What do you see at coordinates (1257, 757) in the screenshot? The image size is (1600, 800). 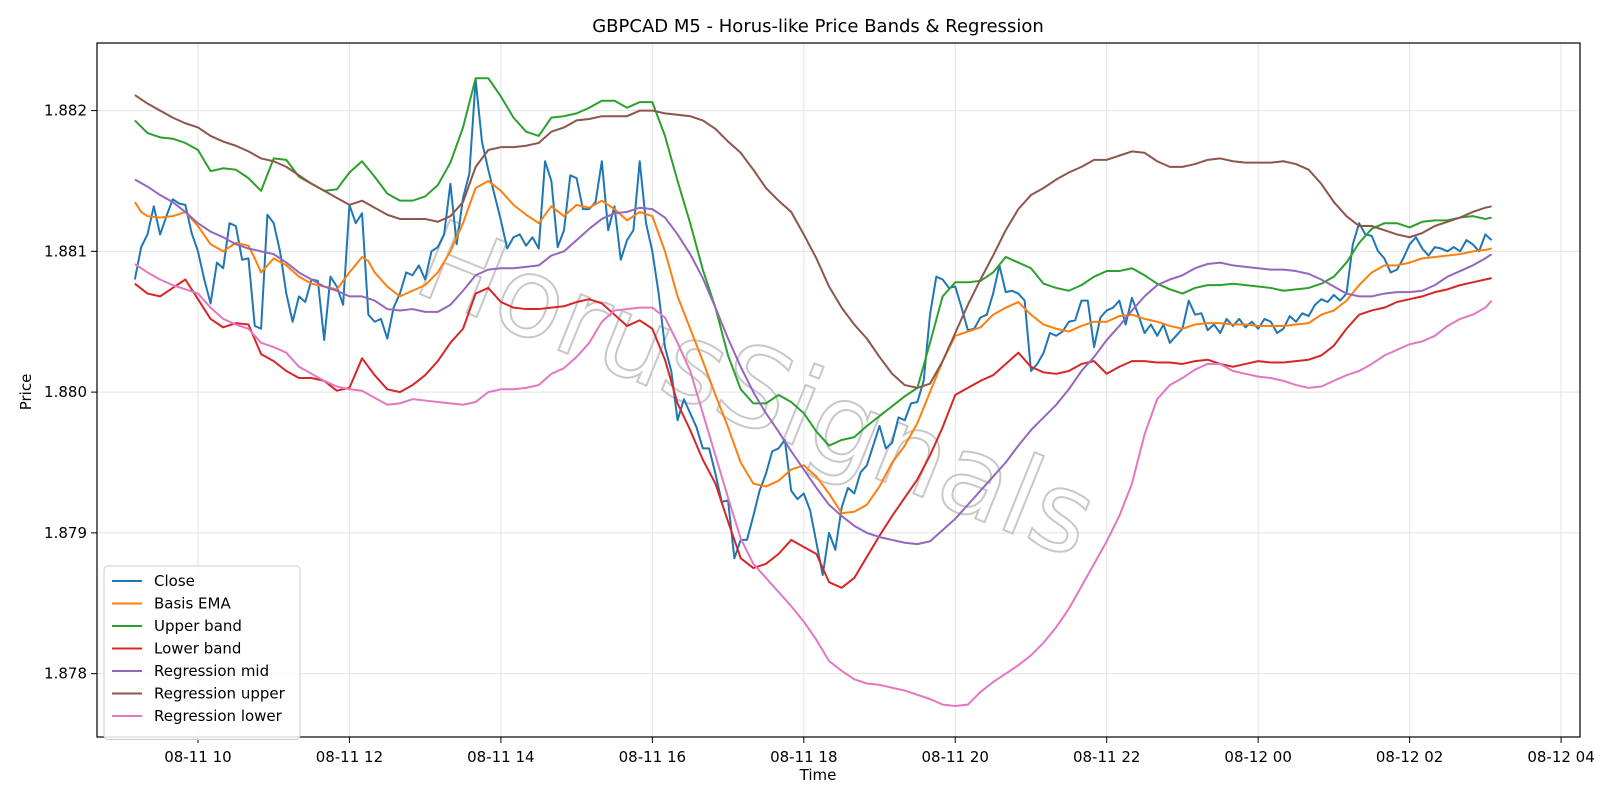 I see `x-tick-label: 08-12 00` at bounding box center [1257, 757].